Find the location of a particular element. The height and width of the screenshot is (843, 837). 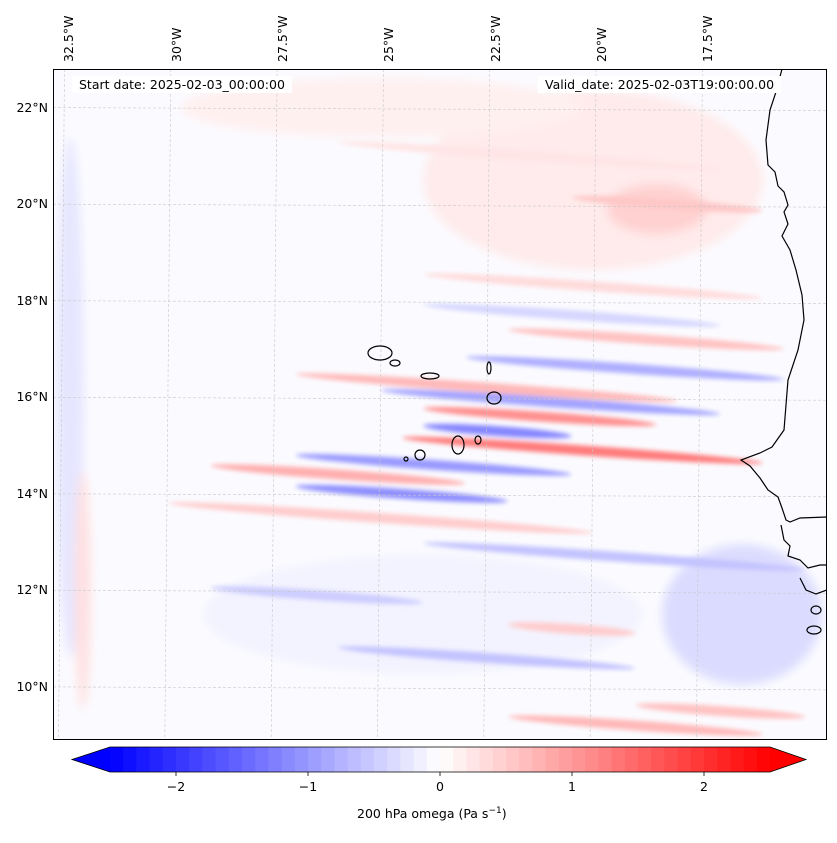

latitude-label: 18°N is located at coordinates (32, 300).